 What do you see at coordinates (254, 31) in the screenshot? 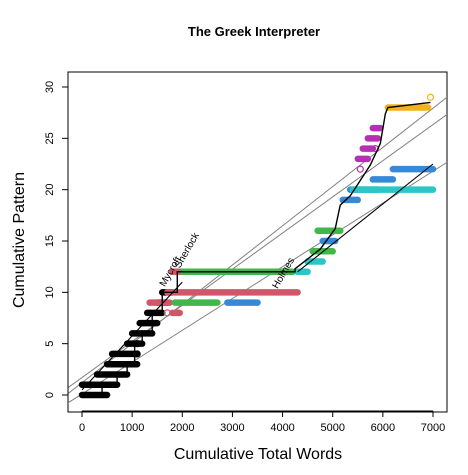
I see `chart-title: The Greek Interpreter` at bounding box center [254, 31].